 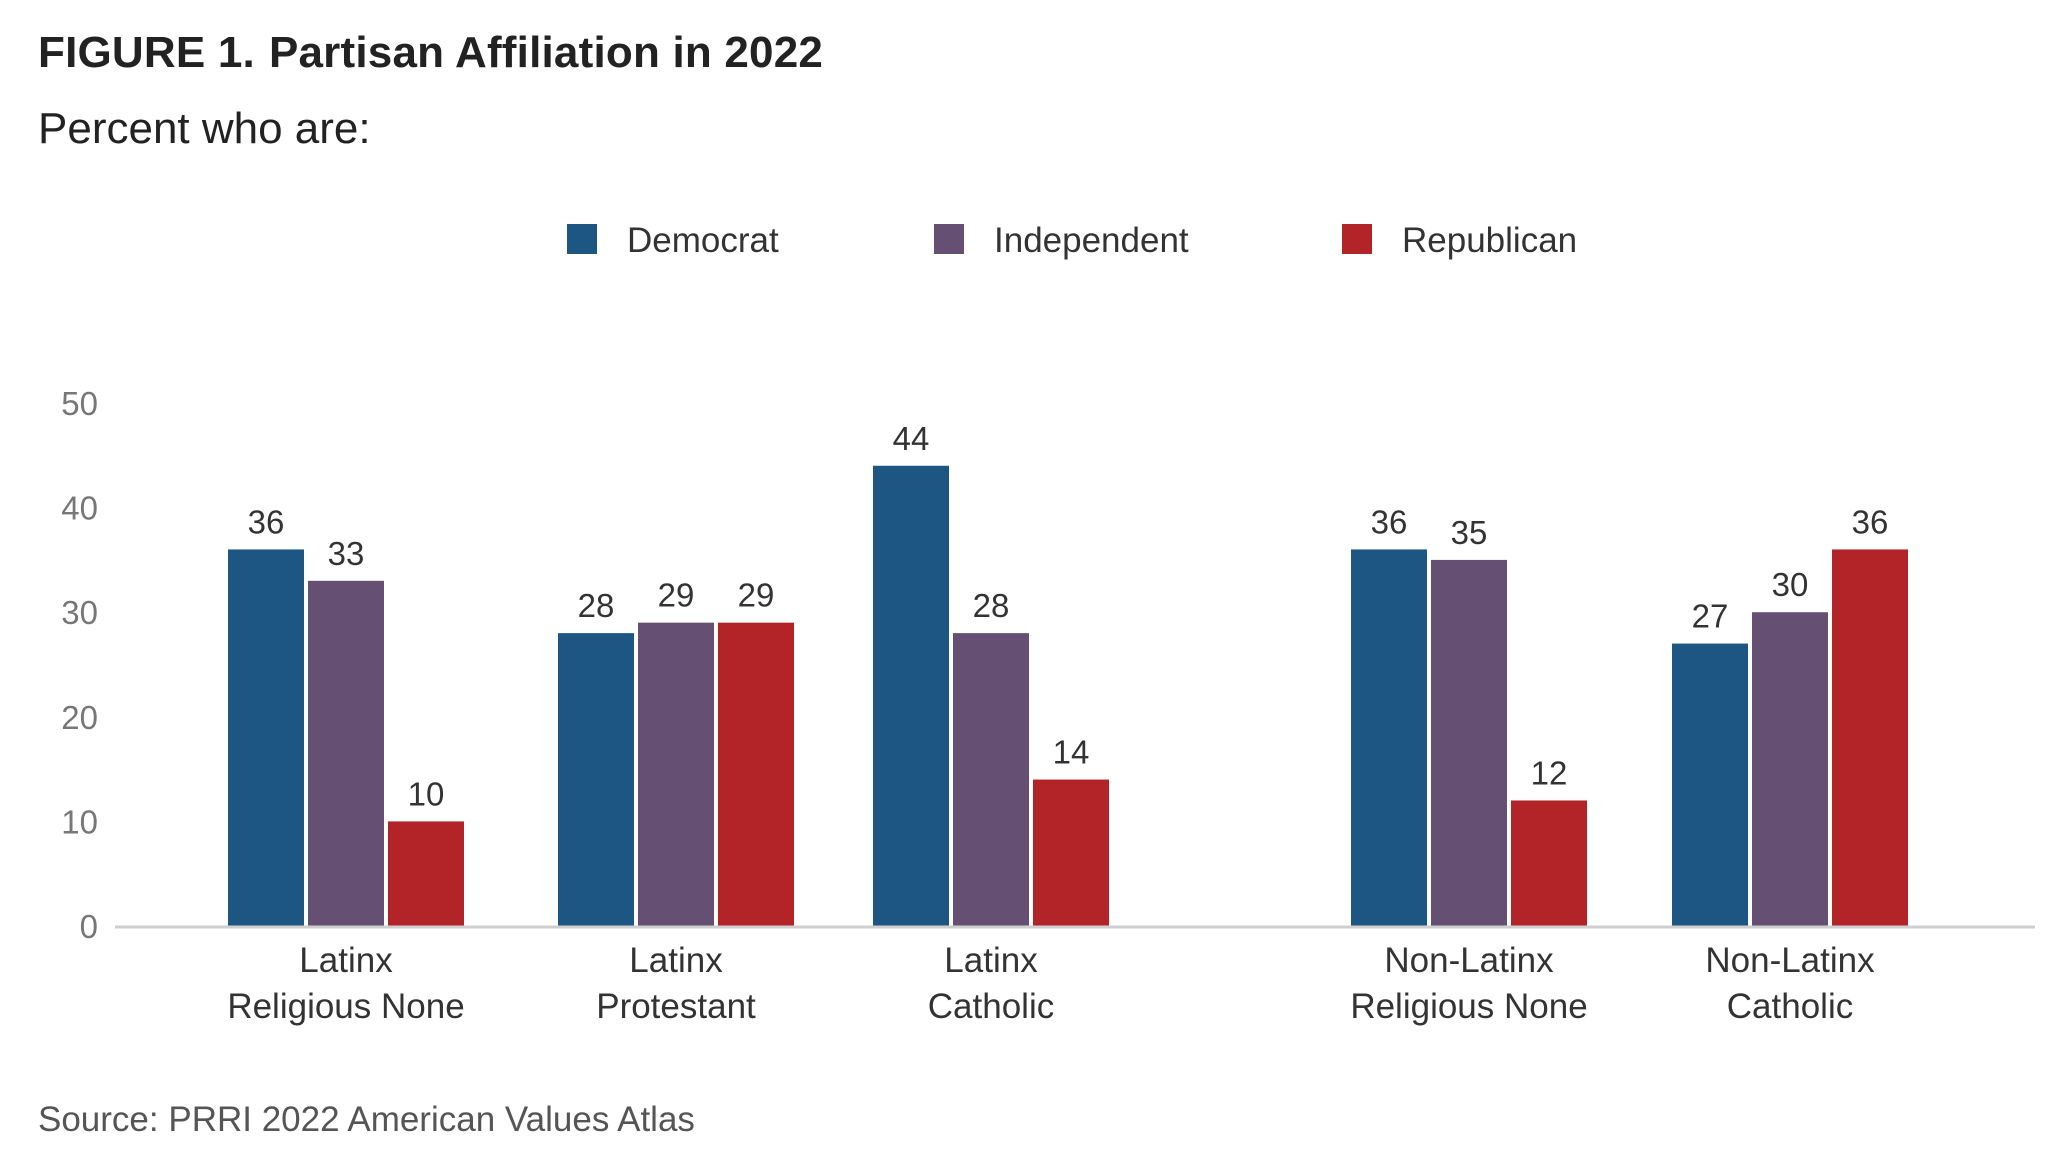 I want to click on figure-label: FIGURE 1., so click(x=146, y=52).